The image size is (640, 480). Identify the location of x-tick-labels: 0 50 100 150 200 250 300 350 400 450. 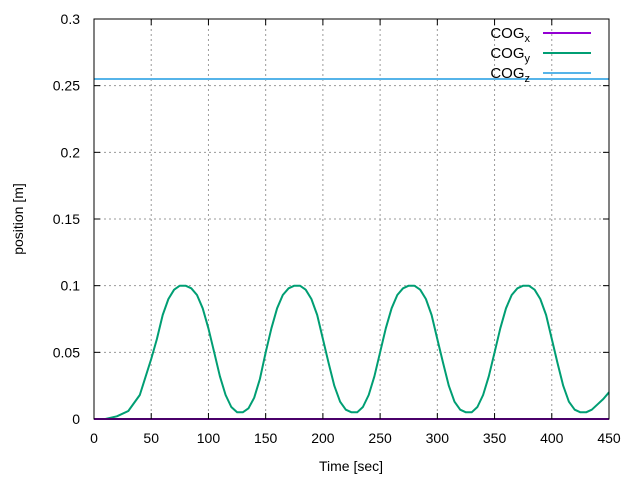
(355, 438).